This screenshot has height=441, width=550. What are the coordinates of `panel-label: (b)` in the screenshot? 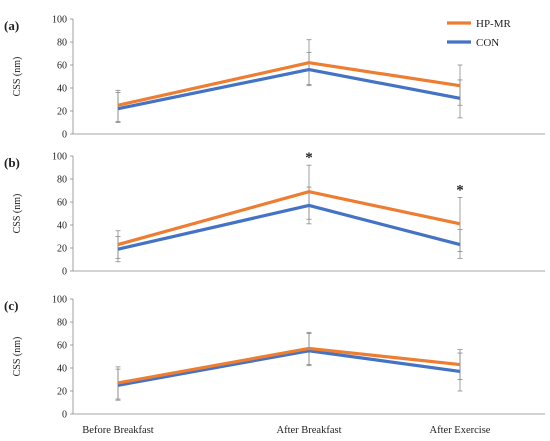 It's located at (12, 162).